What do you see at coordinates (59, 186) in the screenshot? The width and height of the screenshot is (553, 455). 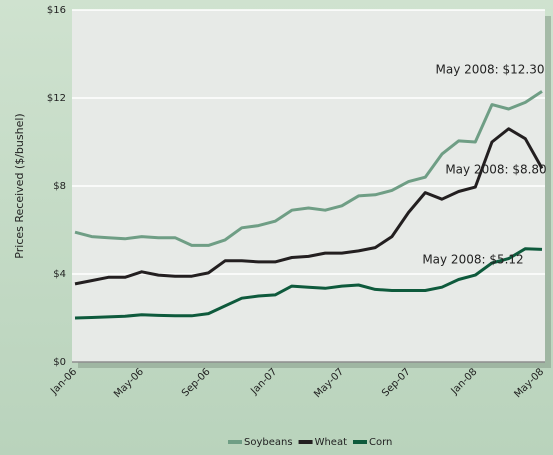 I see `y-tick-label: $8` at bounding box center [59, 186].